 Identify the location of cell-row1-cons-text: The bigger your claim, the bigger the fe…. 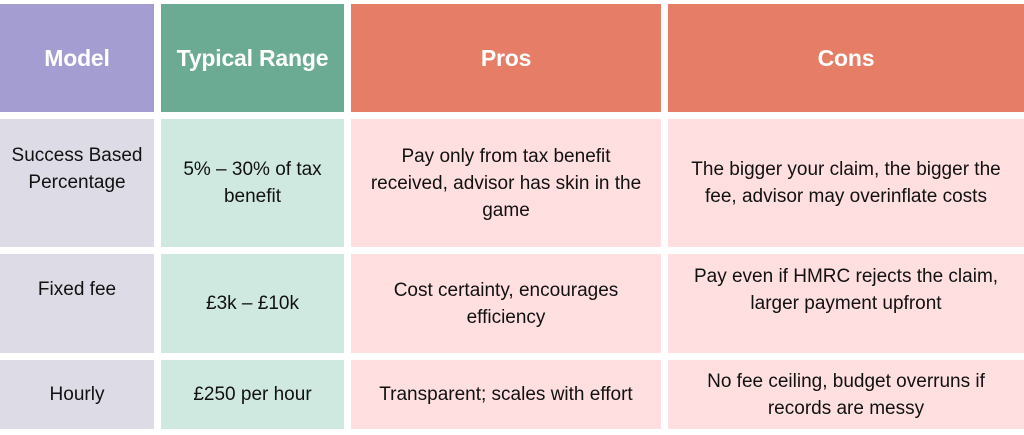
(846, 183).